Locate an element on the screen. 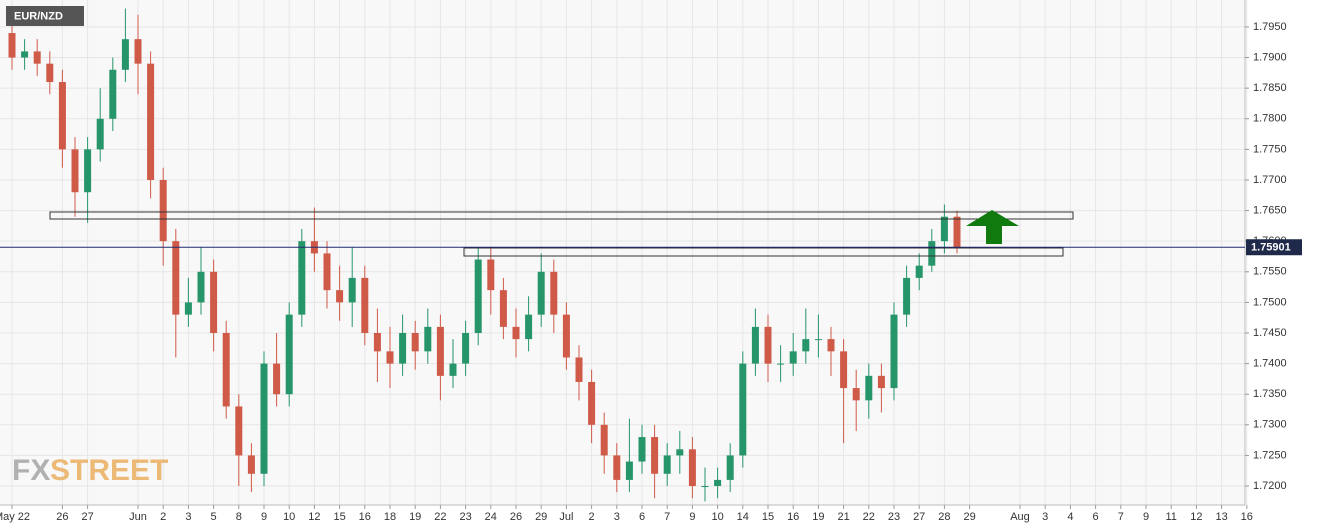 The image size is (1323, 529). x-tick-label: 6 is located at coordinates (1096, 517).